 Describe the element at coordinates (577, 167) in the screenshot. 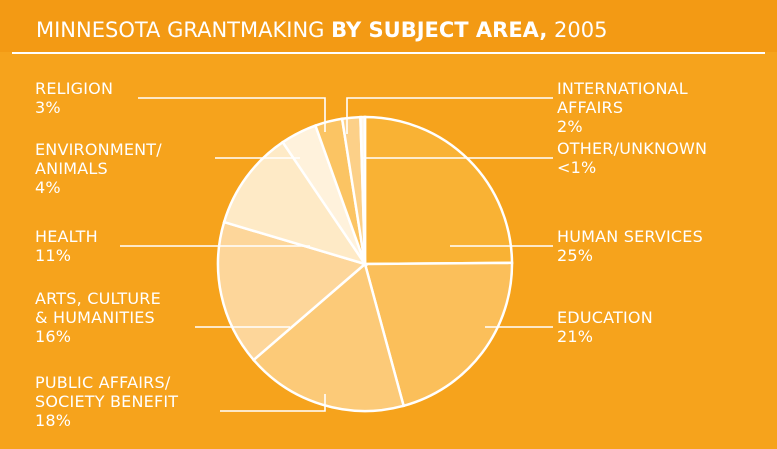

I see `value-label: <1%` at that location.